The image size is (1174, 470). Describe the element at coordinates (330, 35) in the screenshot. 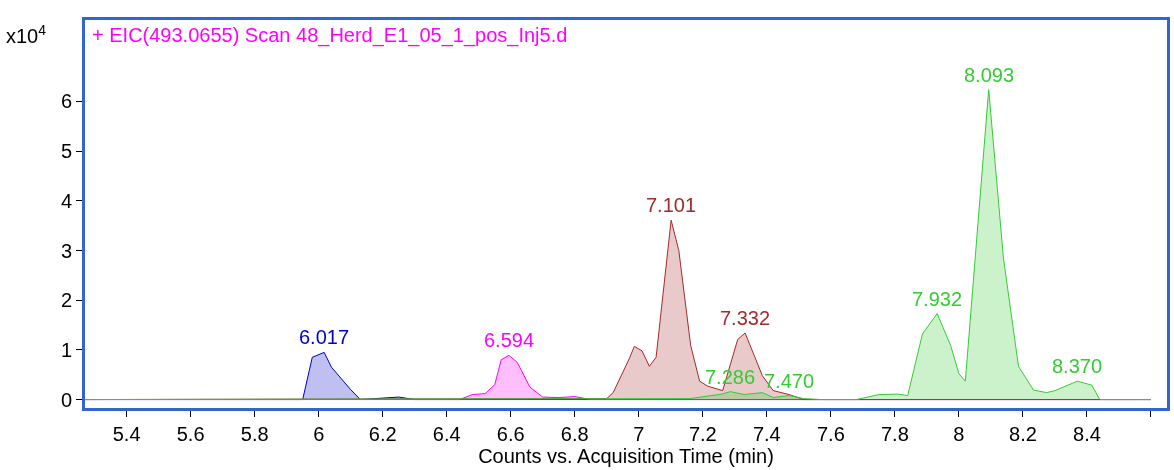

I see `chart-title: + EIC(493.0655) Scan 48_Herd_E1_05_1_pos_Inj5.d` at that location.